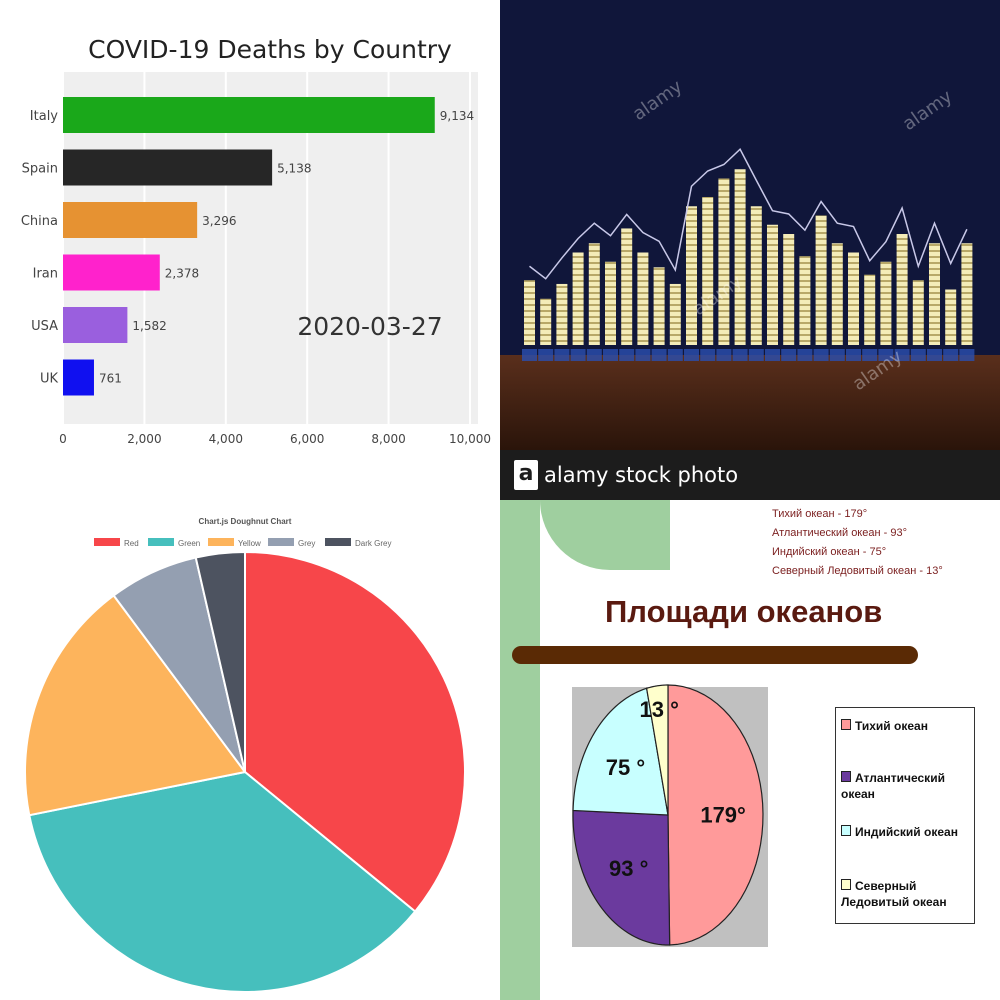 This screenshot has height=1000, width=1000. Describe the element at coordinates (44, 116) in the screenshot. I see `category-label: Italy` at that location.